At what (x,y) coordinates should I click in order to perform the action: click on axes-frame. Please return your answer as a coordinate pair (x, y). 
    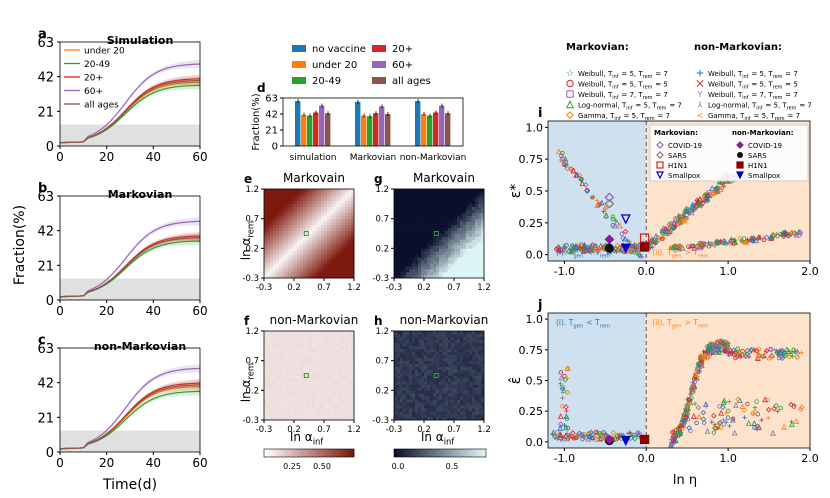
    Looking at the image, I should click on (309, 375).